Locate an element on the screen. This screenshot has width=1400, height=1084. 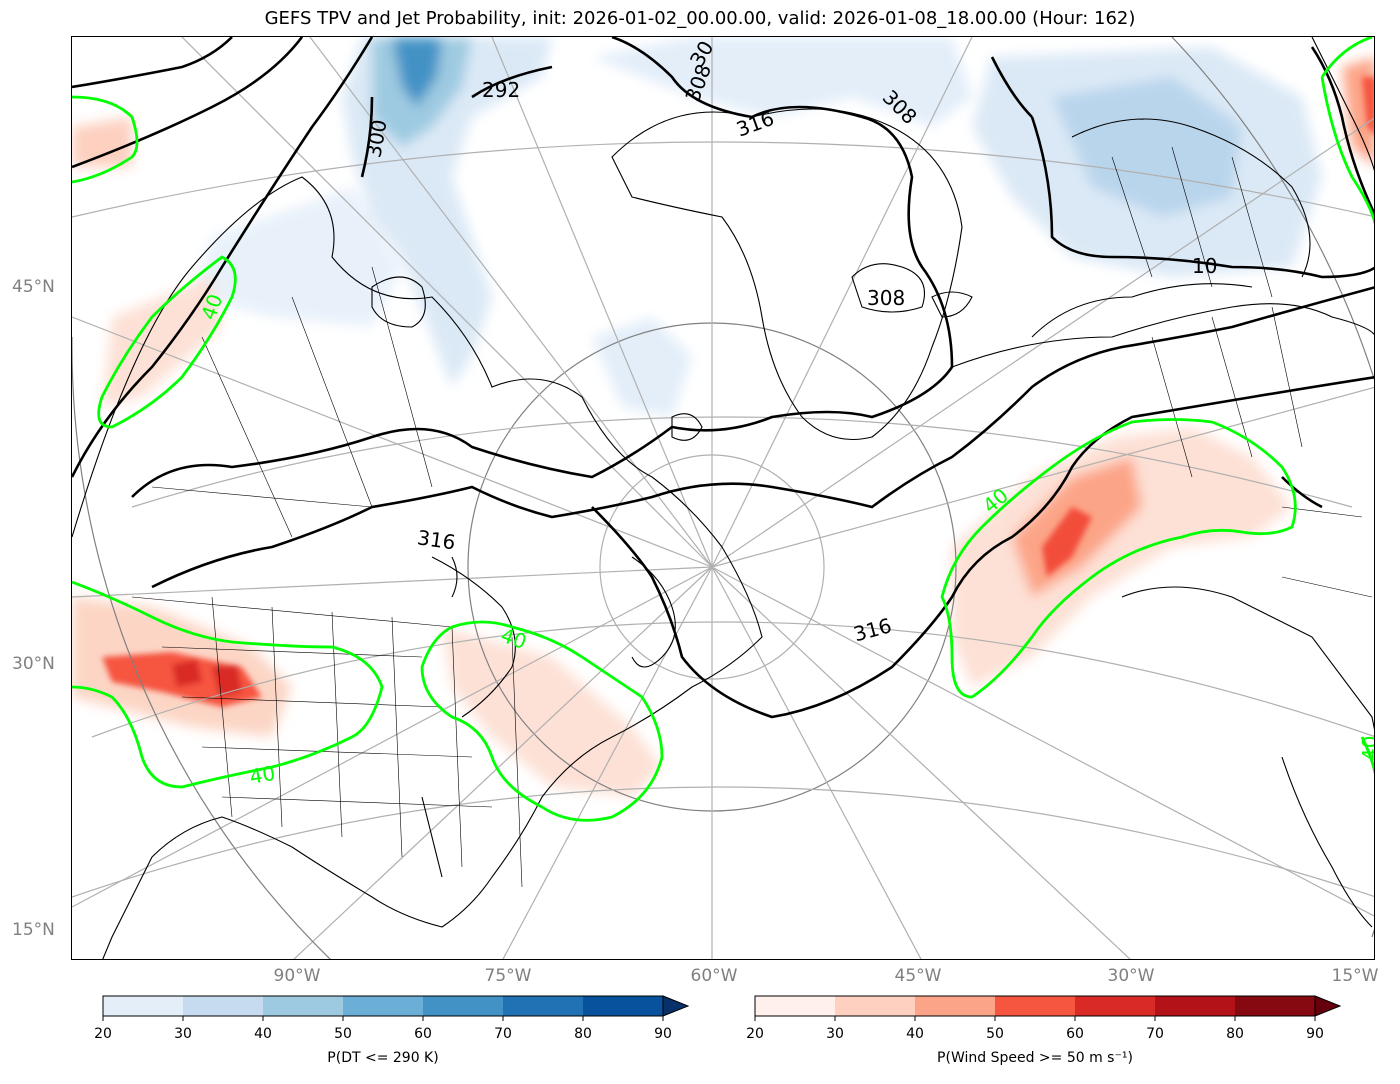
tpv-colorbar-svg is located at coordinates (396, 1008).